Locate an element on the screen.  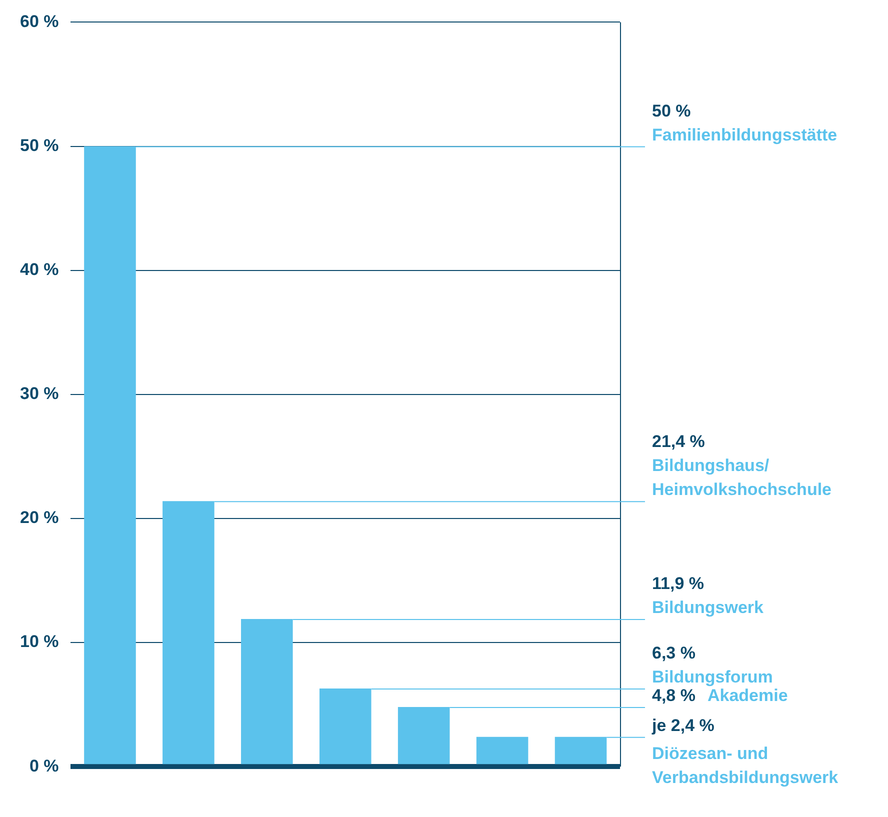
ref-line-label: 4,8 % Akademie is located at coordinates (720, 696).